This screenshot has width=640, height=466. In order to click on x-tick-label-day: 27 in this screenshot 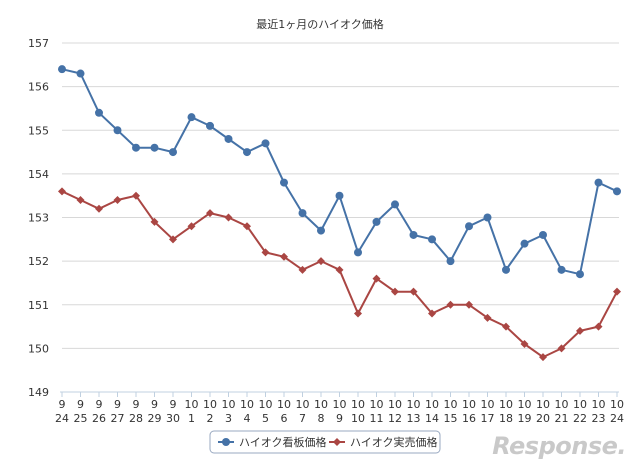, I will do `click(118, 418)`.